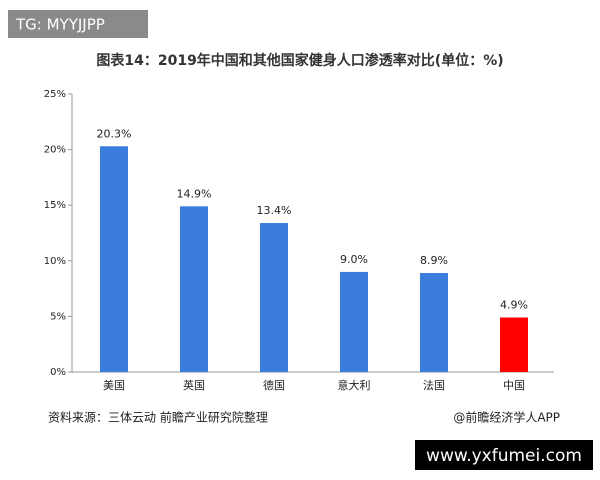  Describe the element at coordinates (55, 94) in the screenshot. I see `y-tick-label: 25%` at that location.